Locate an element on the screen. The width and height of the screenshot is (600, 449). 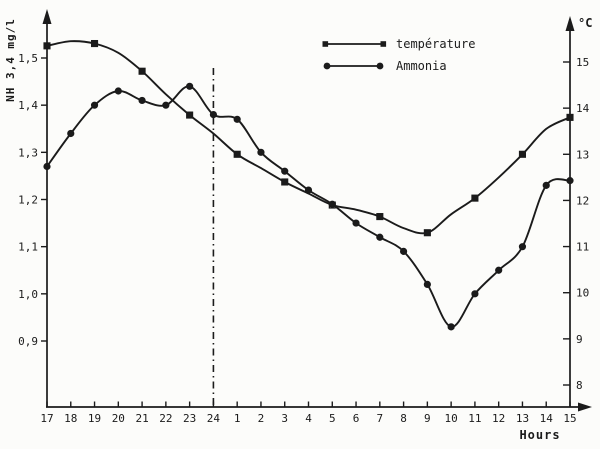
left-axis-arrow-icon is located at coordinates (47, 16).